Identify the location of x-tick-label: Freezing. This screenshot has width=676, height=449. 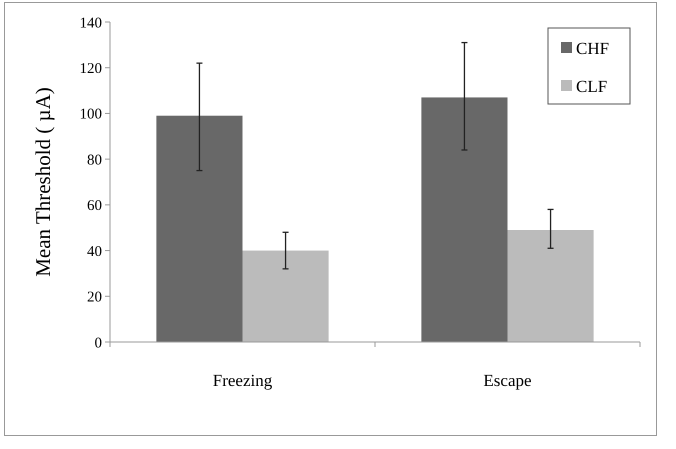
(242, 380).